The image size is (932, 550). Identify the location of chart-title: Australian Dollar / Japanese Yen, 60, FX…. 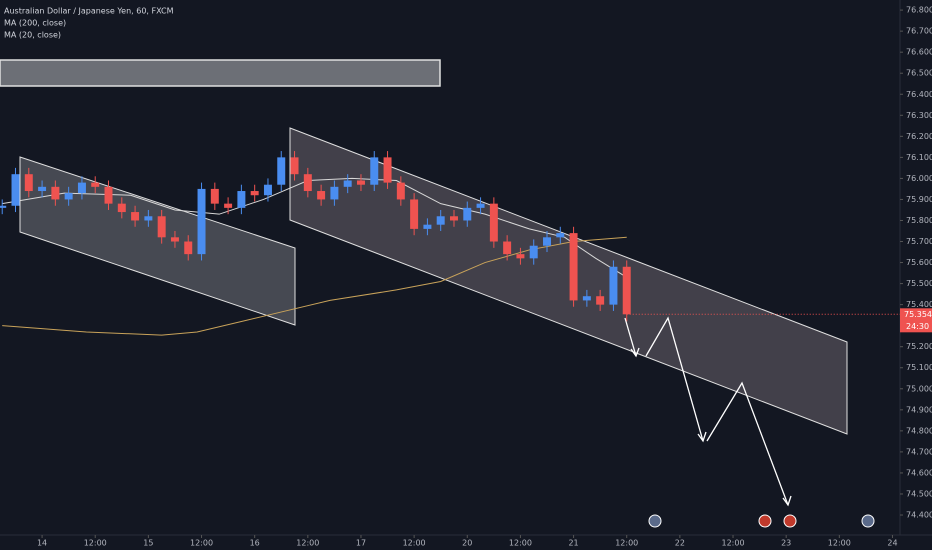
(89, 11).